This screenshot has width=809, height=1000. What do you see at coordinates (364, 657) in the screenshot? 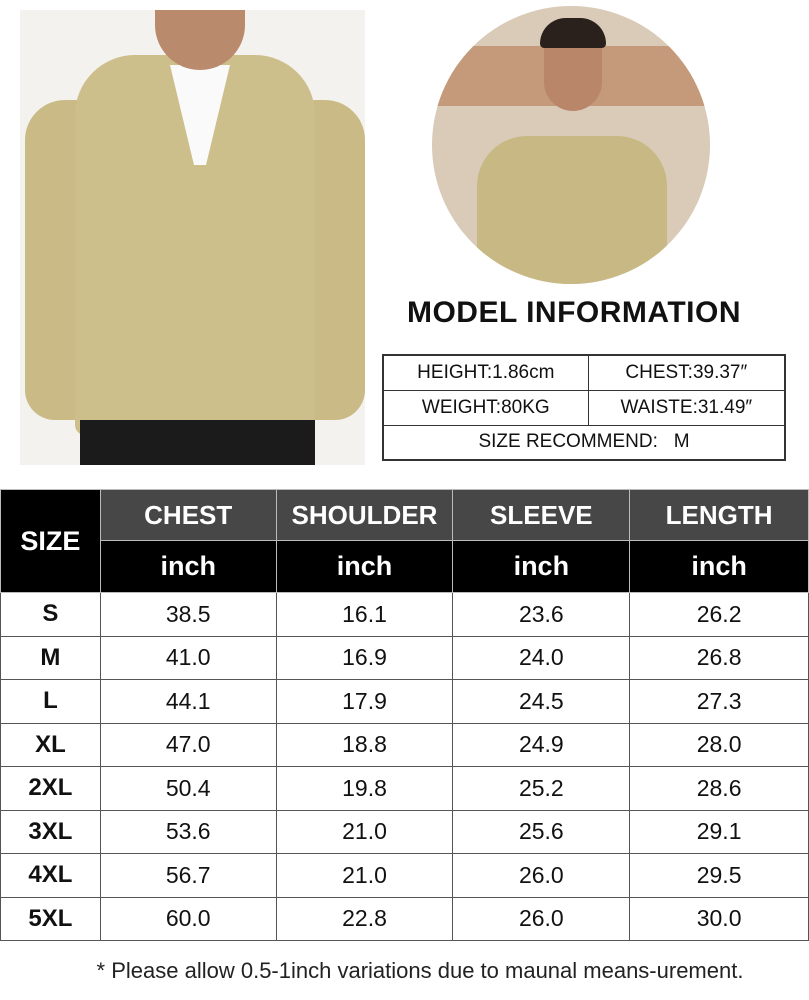
I see `measurement-cell: 16.9` at bounding box center [364, 657].